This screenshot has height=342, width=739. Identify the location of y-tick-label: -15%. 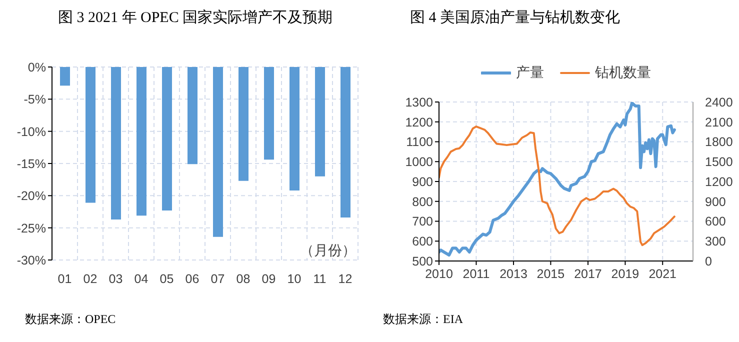
(31, 163).